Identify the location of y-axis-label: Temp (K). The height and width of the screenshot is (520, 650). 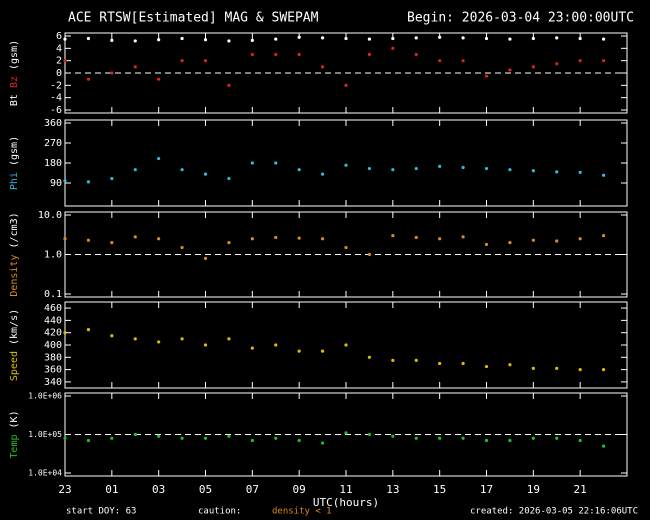
(14, 434).